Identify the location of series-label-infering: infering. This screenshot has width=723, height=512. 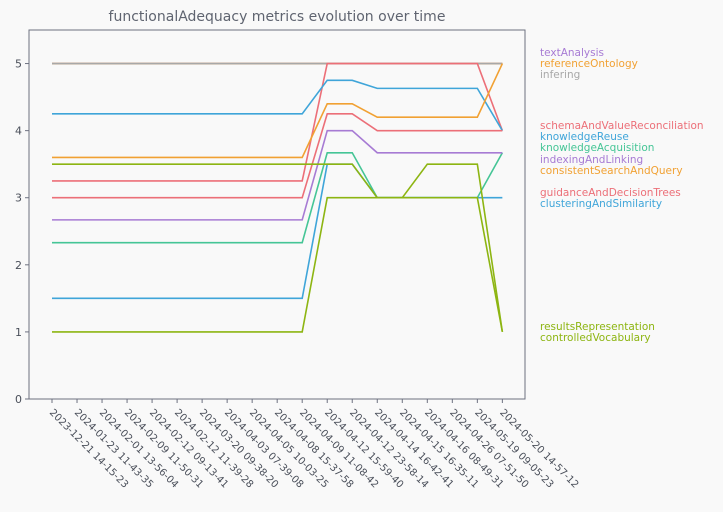
(560, 75).